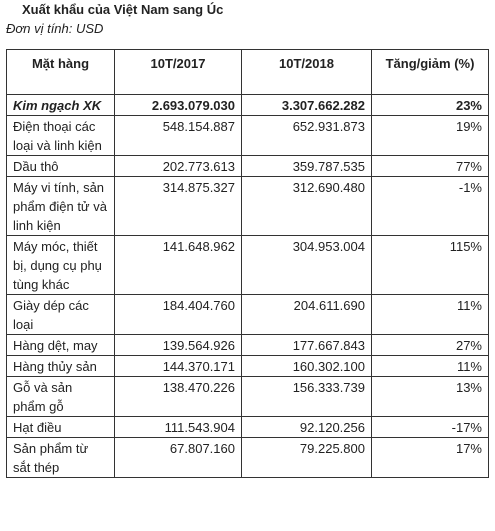 Image resolution: width=495 pixels, height=531 pixels. Describe the element at coordinates (306, 105) in the screenshot. I see `value-2018-cell: 3.307.662.282` at that location.